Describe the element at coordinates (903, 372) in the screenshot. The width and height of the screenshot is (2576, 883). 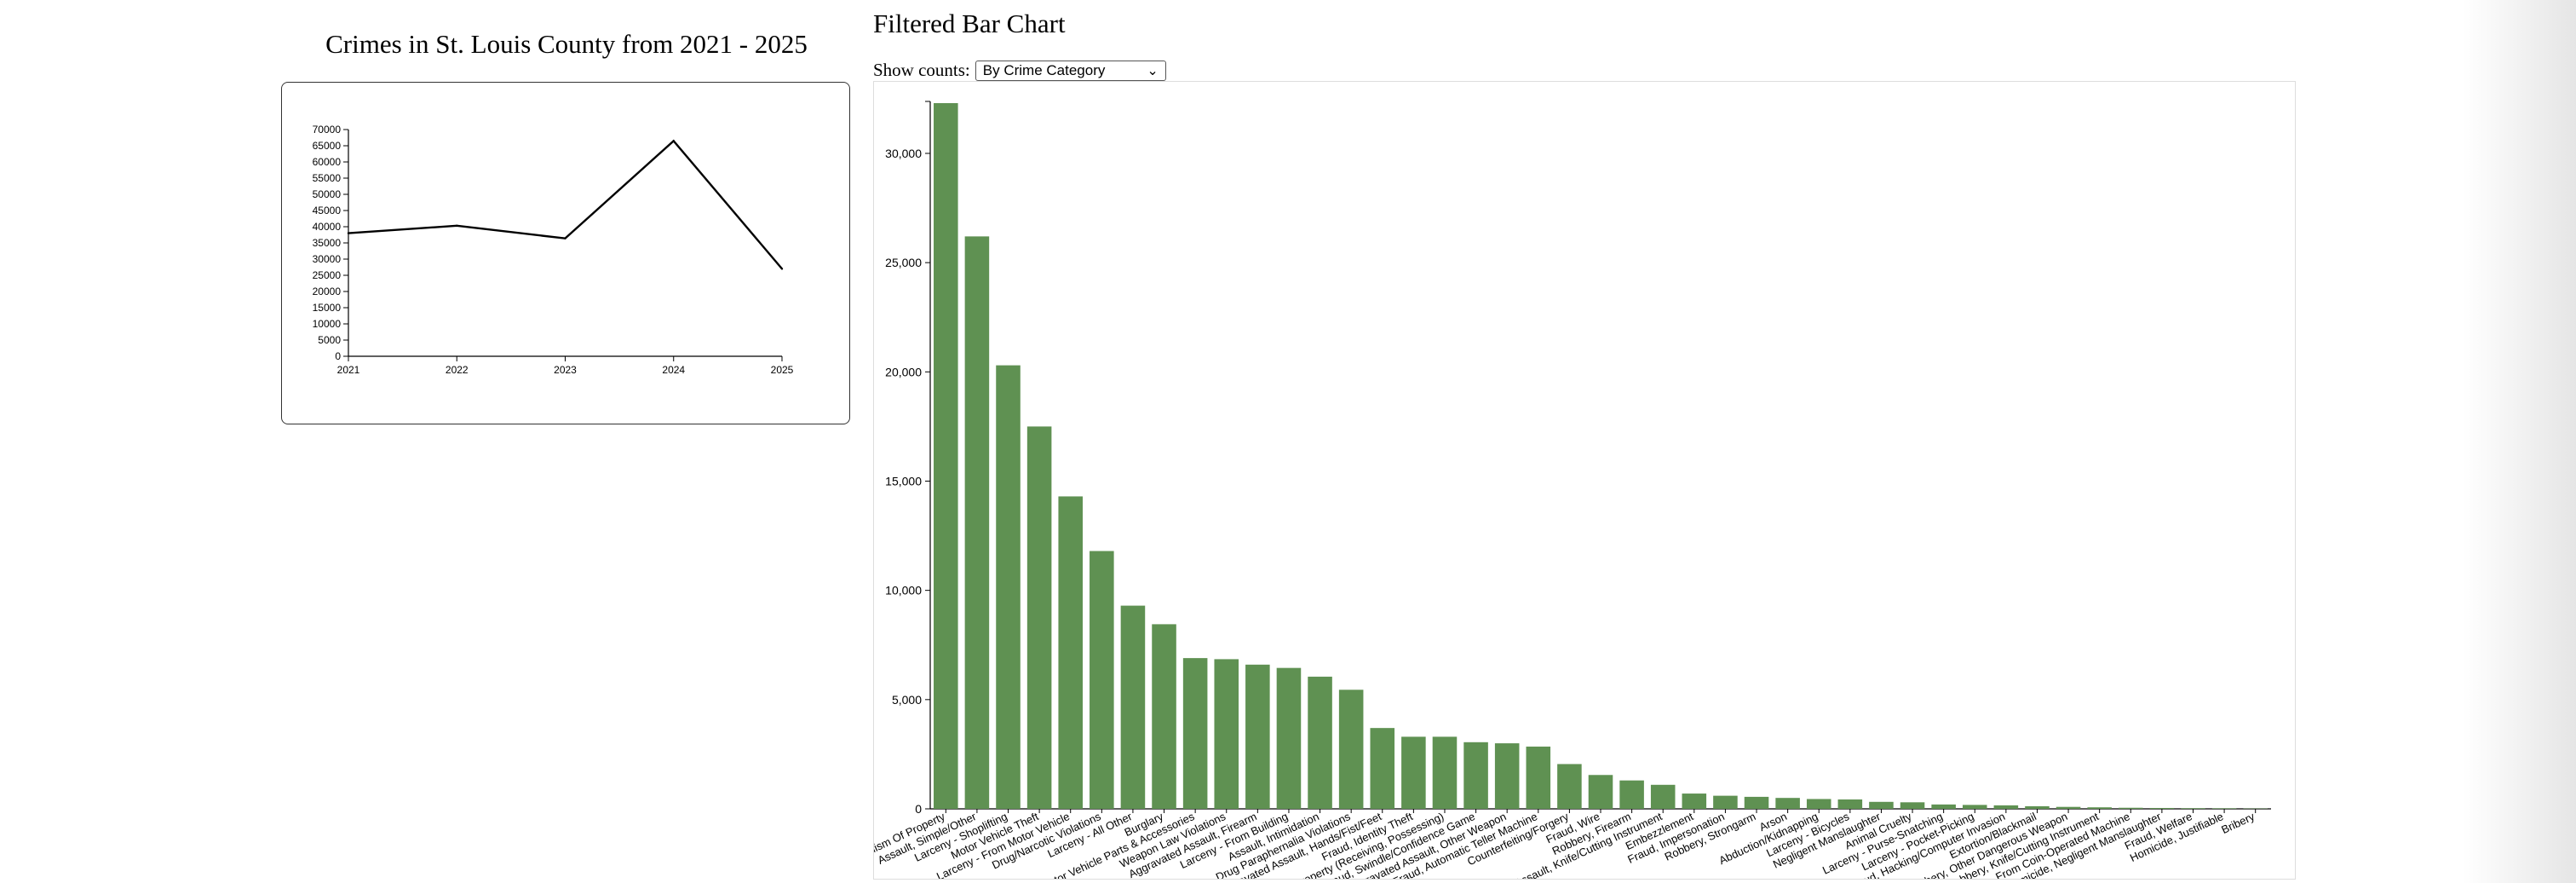
I see `y-tick-label: 20,000` at that location.